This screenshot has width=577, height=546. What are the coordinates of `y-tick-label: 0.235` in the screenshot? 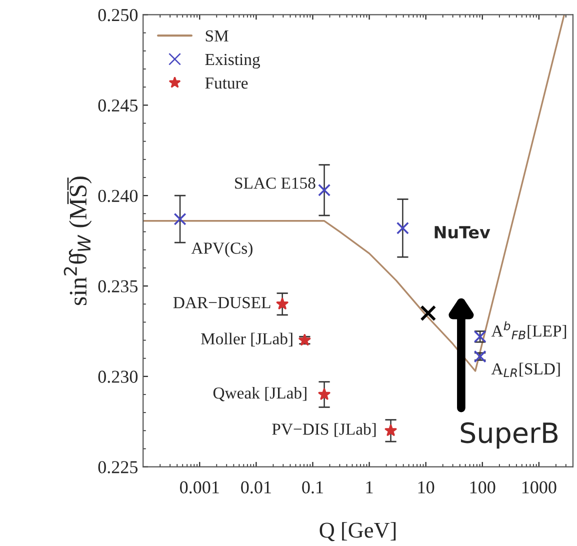 It's located at (118, 286).